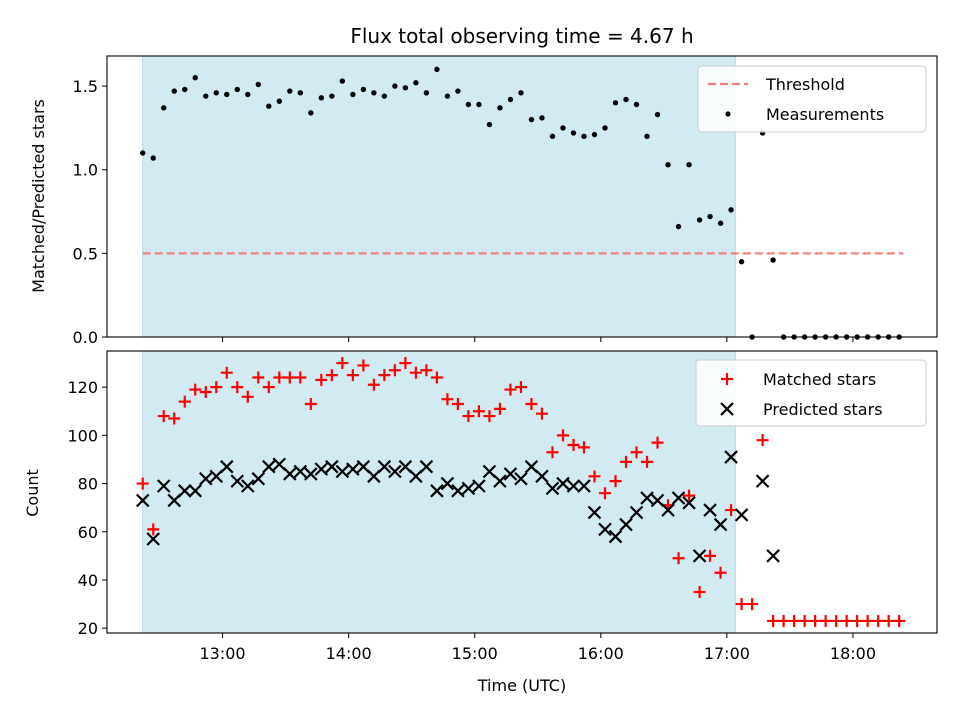  What do you see at coordinates (88, 628) in the screenshot?
I see `bottom-y-tick-label: 20` at bounding box center [88, 628].